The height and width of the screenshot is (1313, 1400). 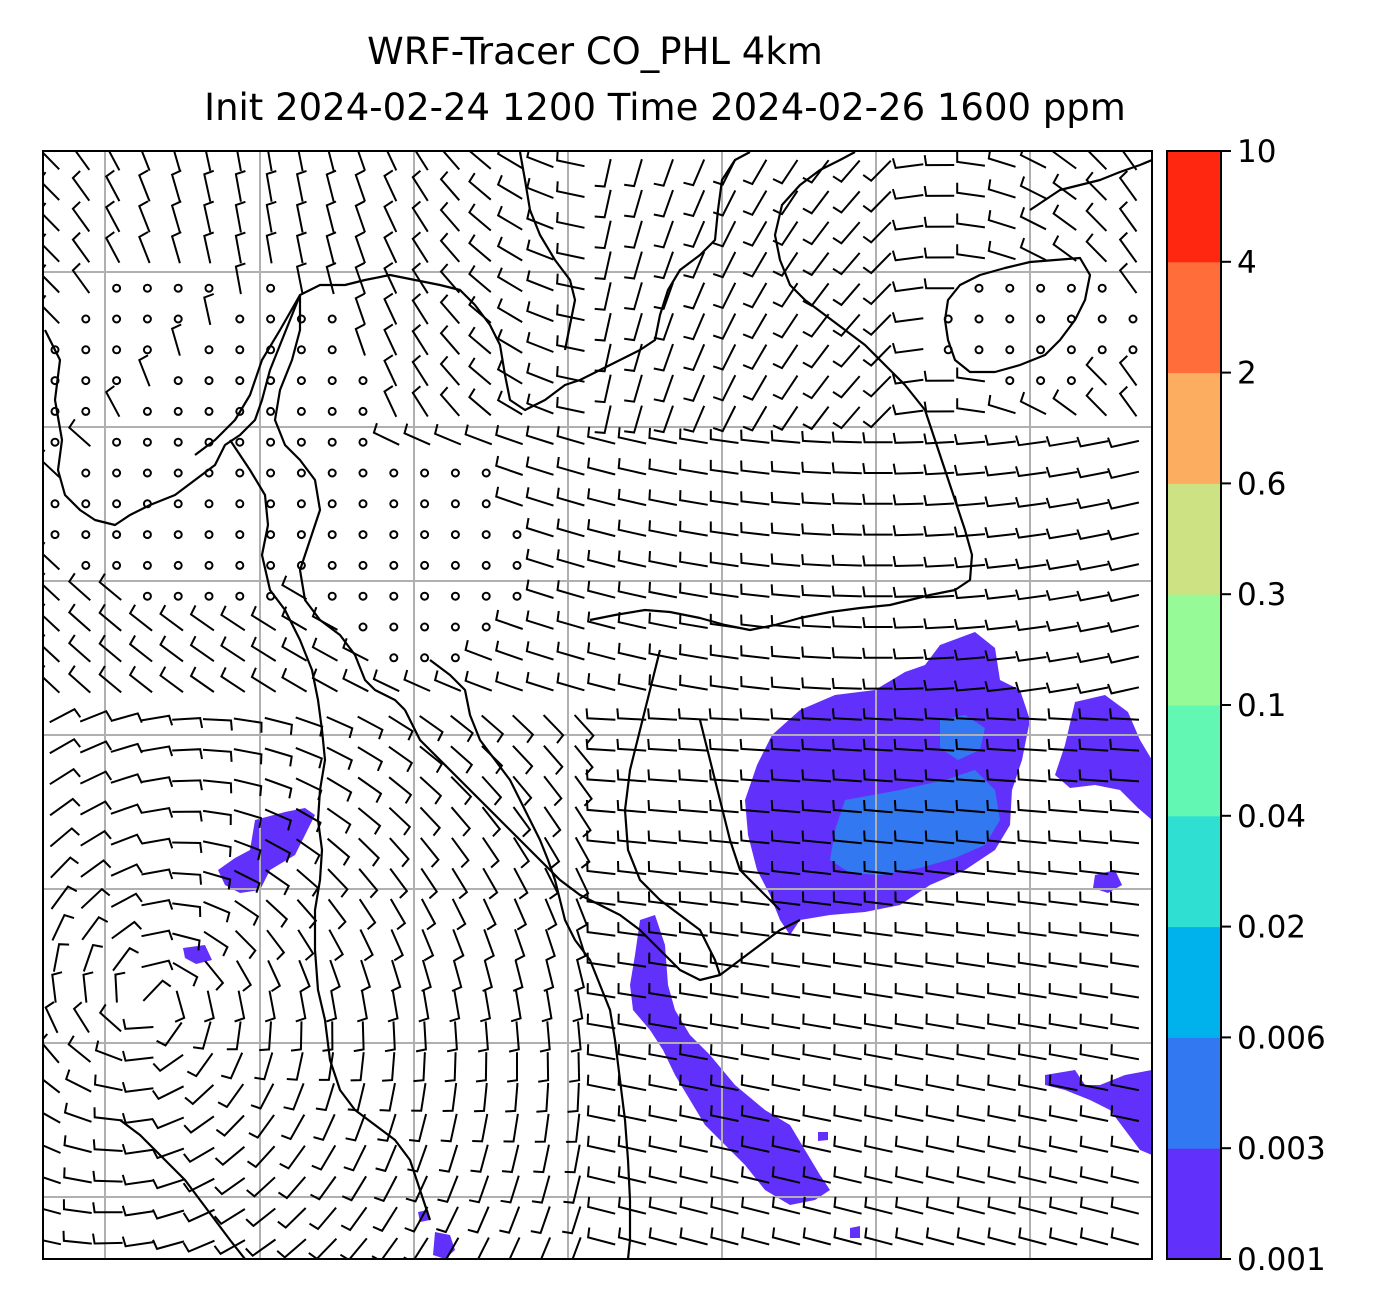 I want to click on colorbar-tick-label: 0.003, so click(x=1281, y=1149).